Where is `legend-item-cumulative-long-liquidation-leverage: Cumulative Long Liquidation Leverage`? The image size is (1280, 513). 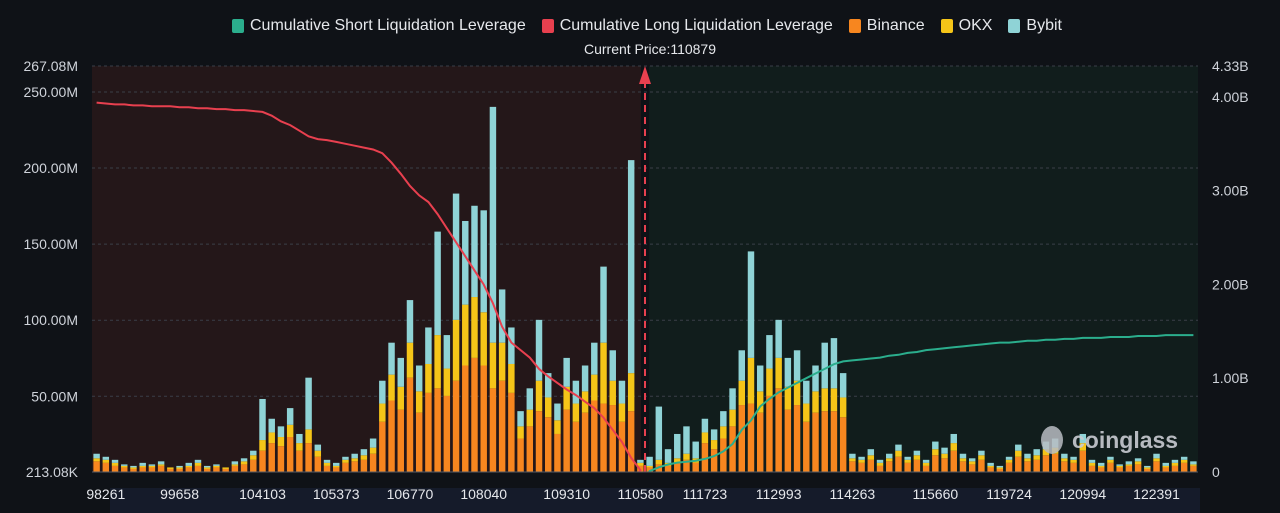 legend-item-cumulative-long-liquidation-leverage: Cumulative Long Liquidation Leverage is located at coordinates (687, 26).